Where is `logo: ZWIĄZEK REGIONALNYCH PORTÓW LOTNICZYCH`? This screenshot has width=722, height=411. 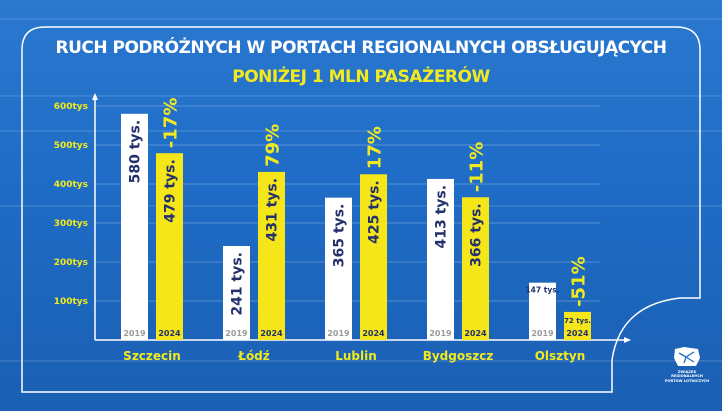
logo: ZWIĄZEK REGIONALNYCH PORTÓW LOTNICZYCH is located at coordinates (687, 364).